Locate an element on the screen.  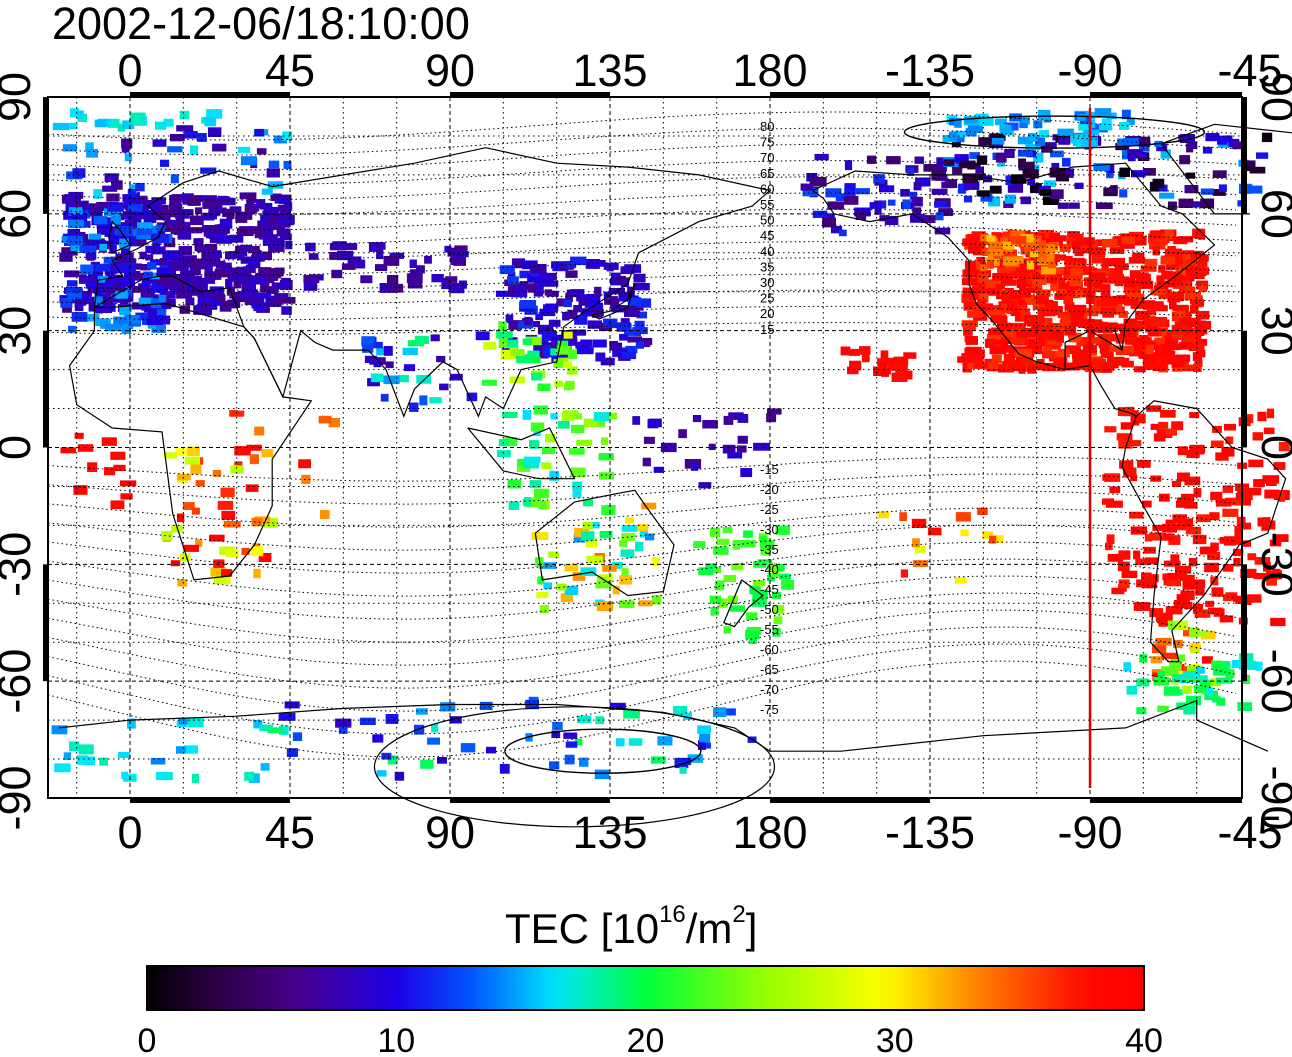
lat-tick-label-left: -30 is located at coordinates (20, 564).